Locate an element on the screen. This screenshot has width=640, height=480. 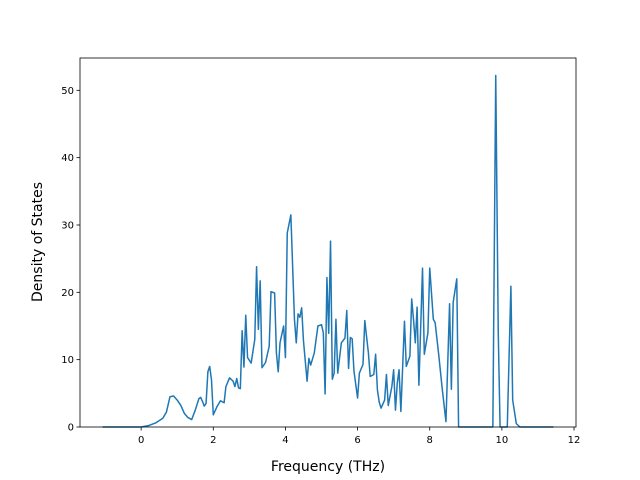
y-tick-label: 30 is located at coordinates (67, 225).